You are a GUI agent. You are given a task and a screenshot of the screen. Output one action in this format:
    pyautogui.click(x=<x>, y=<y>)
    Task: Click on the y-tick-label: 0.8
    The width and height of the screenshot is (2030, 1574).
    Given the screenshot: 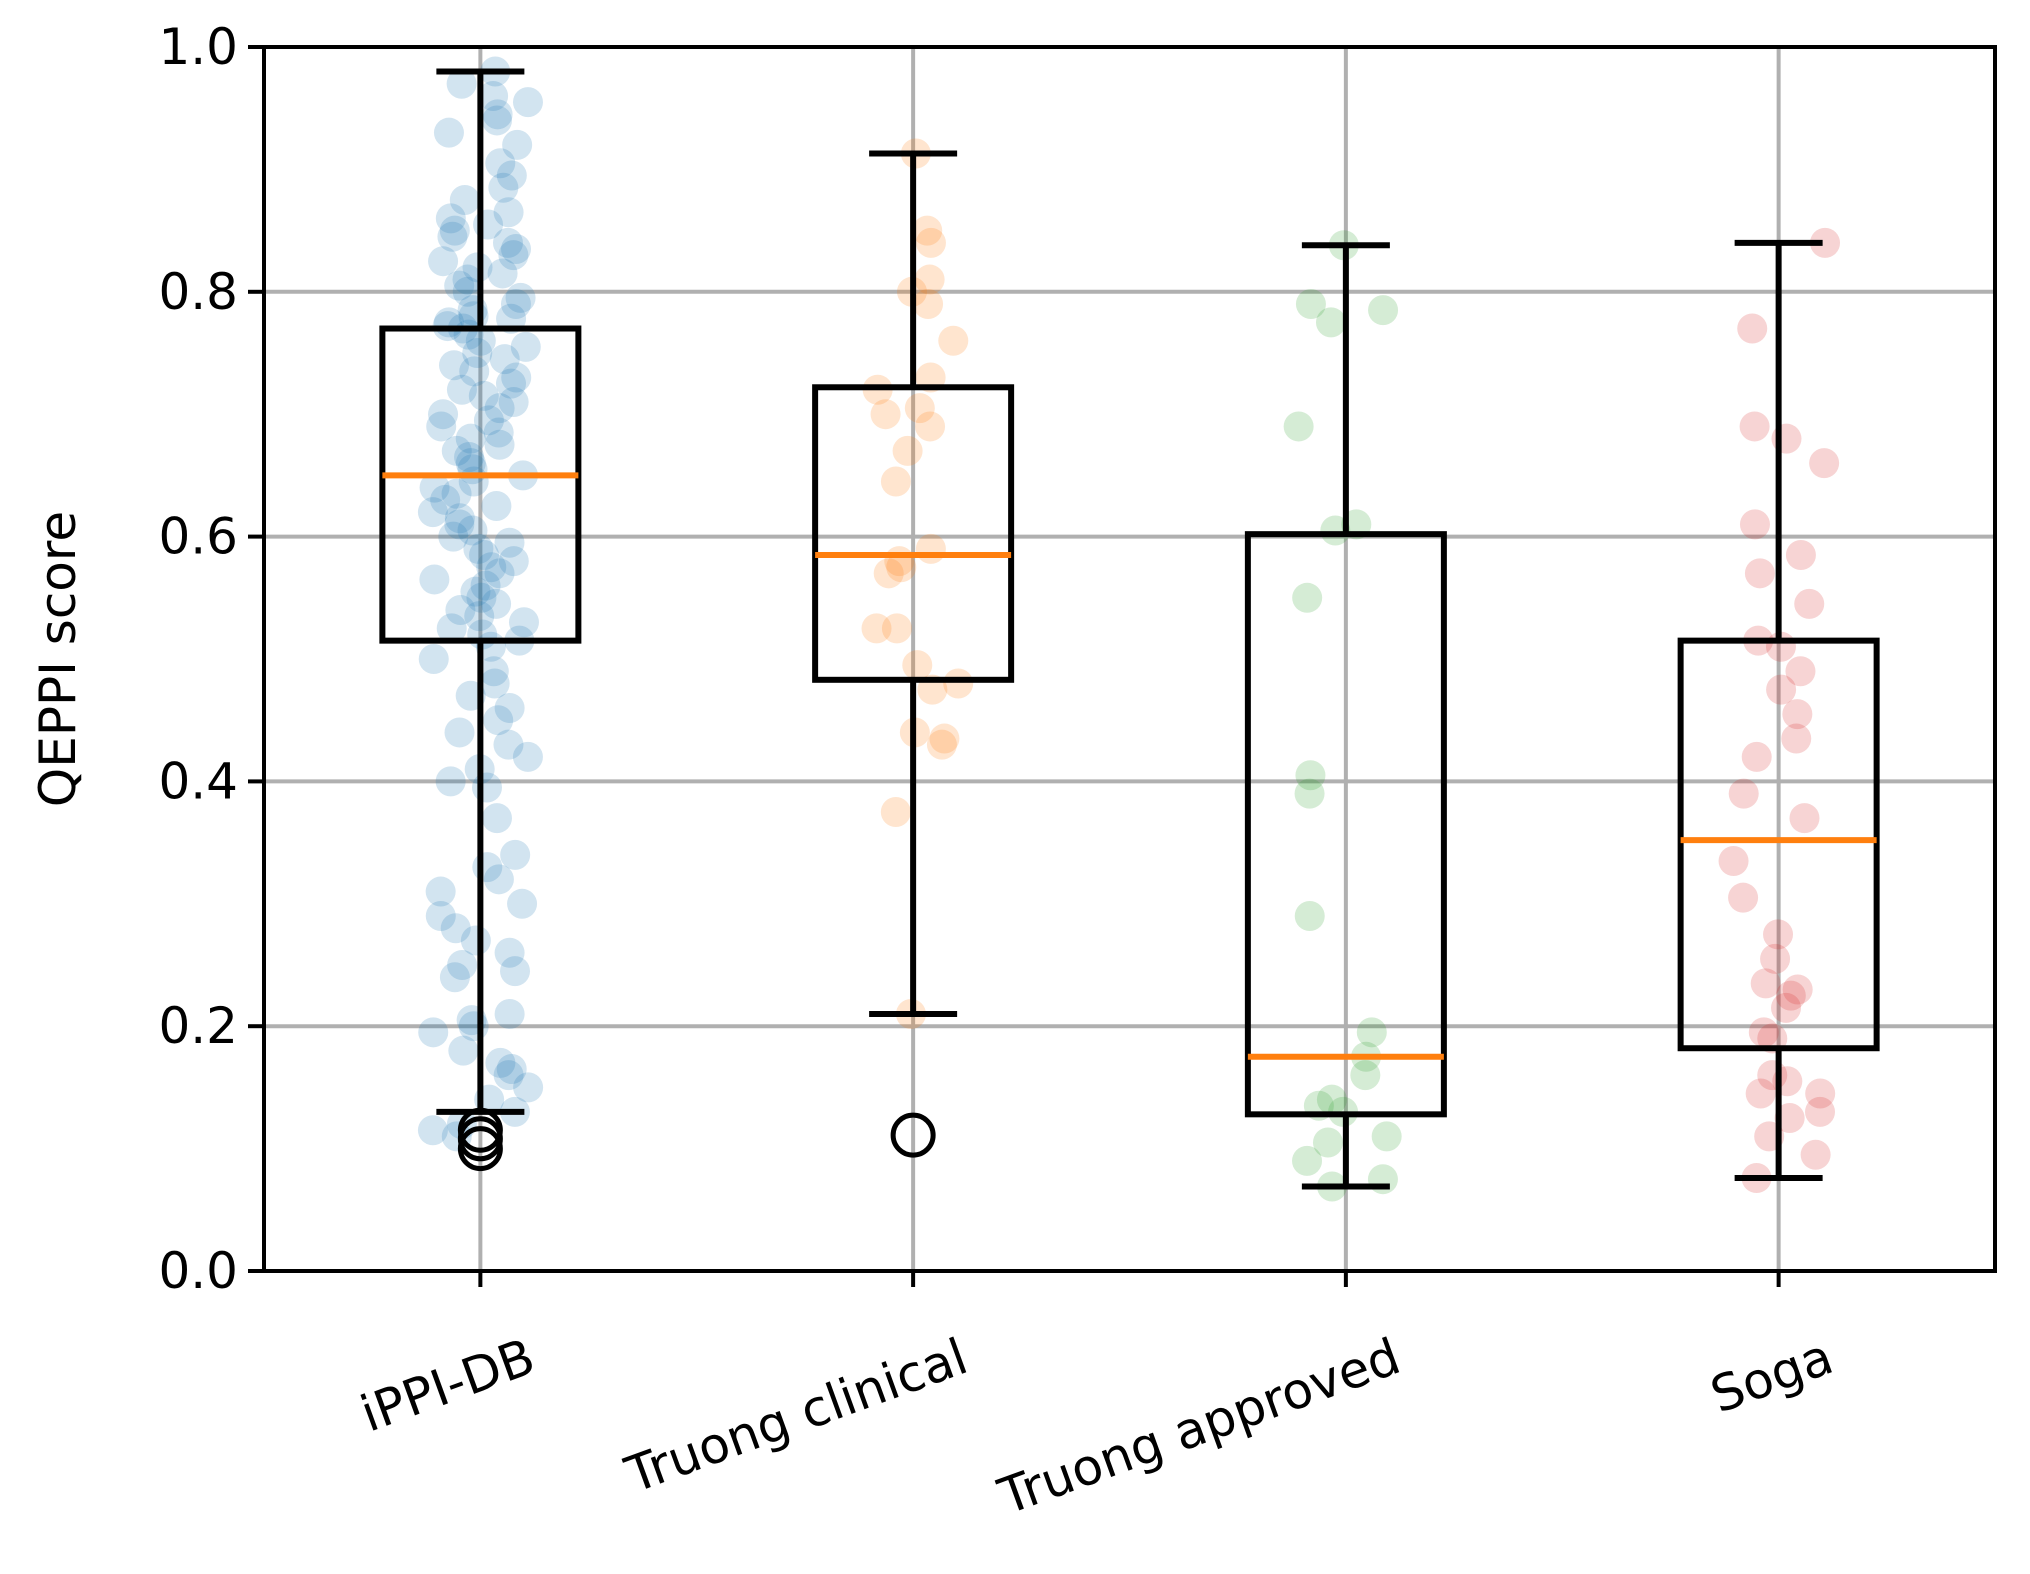 What is the action you would take?
    pyautogui.click(x=198, y=292)
    